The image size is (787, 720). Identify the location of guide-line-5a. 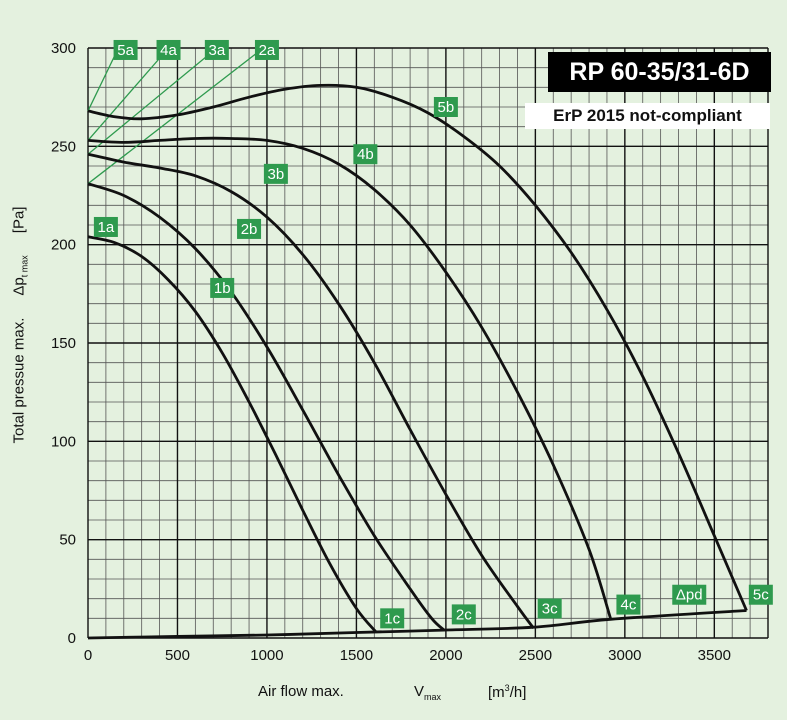
(103, 79).